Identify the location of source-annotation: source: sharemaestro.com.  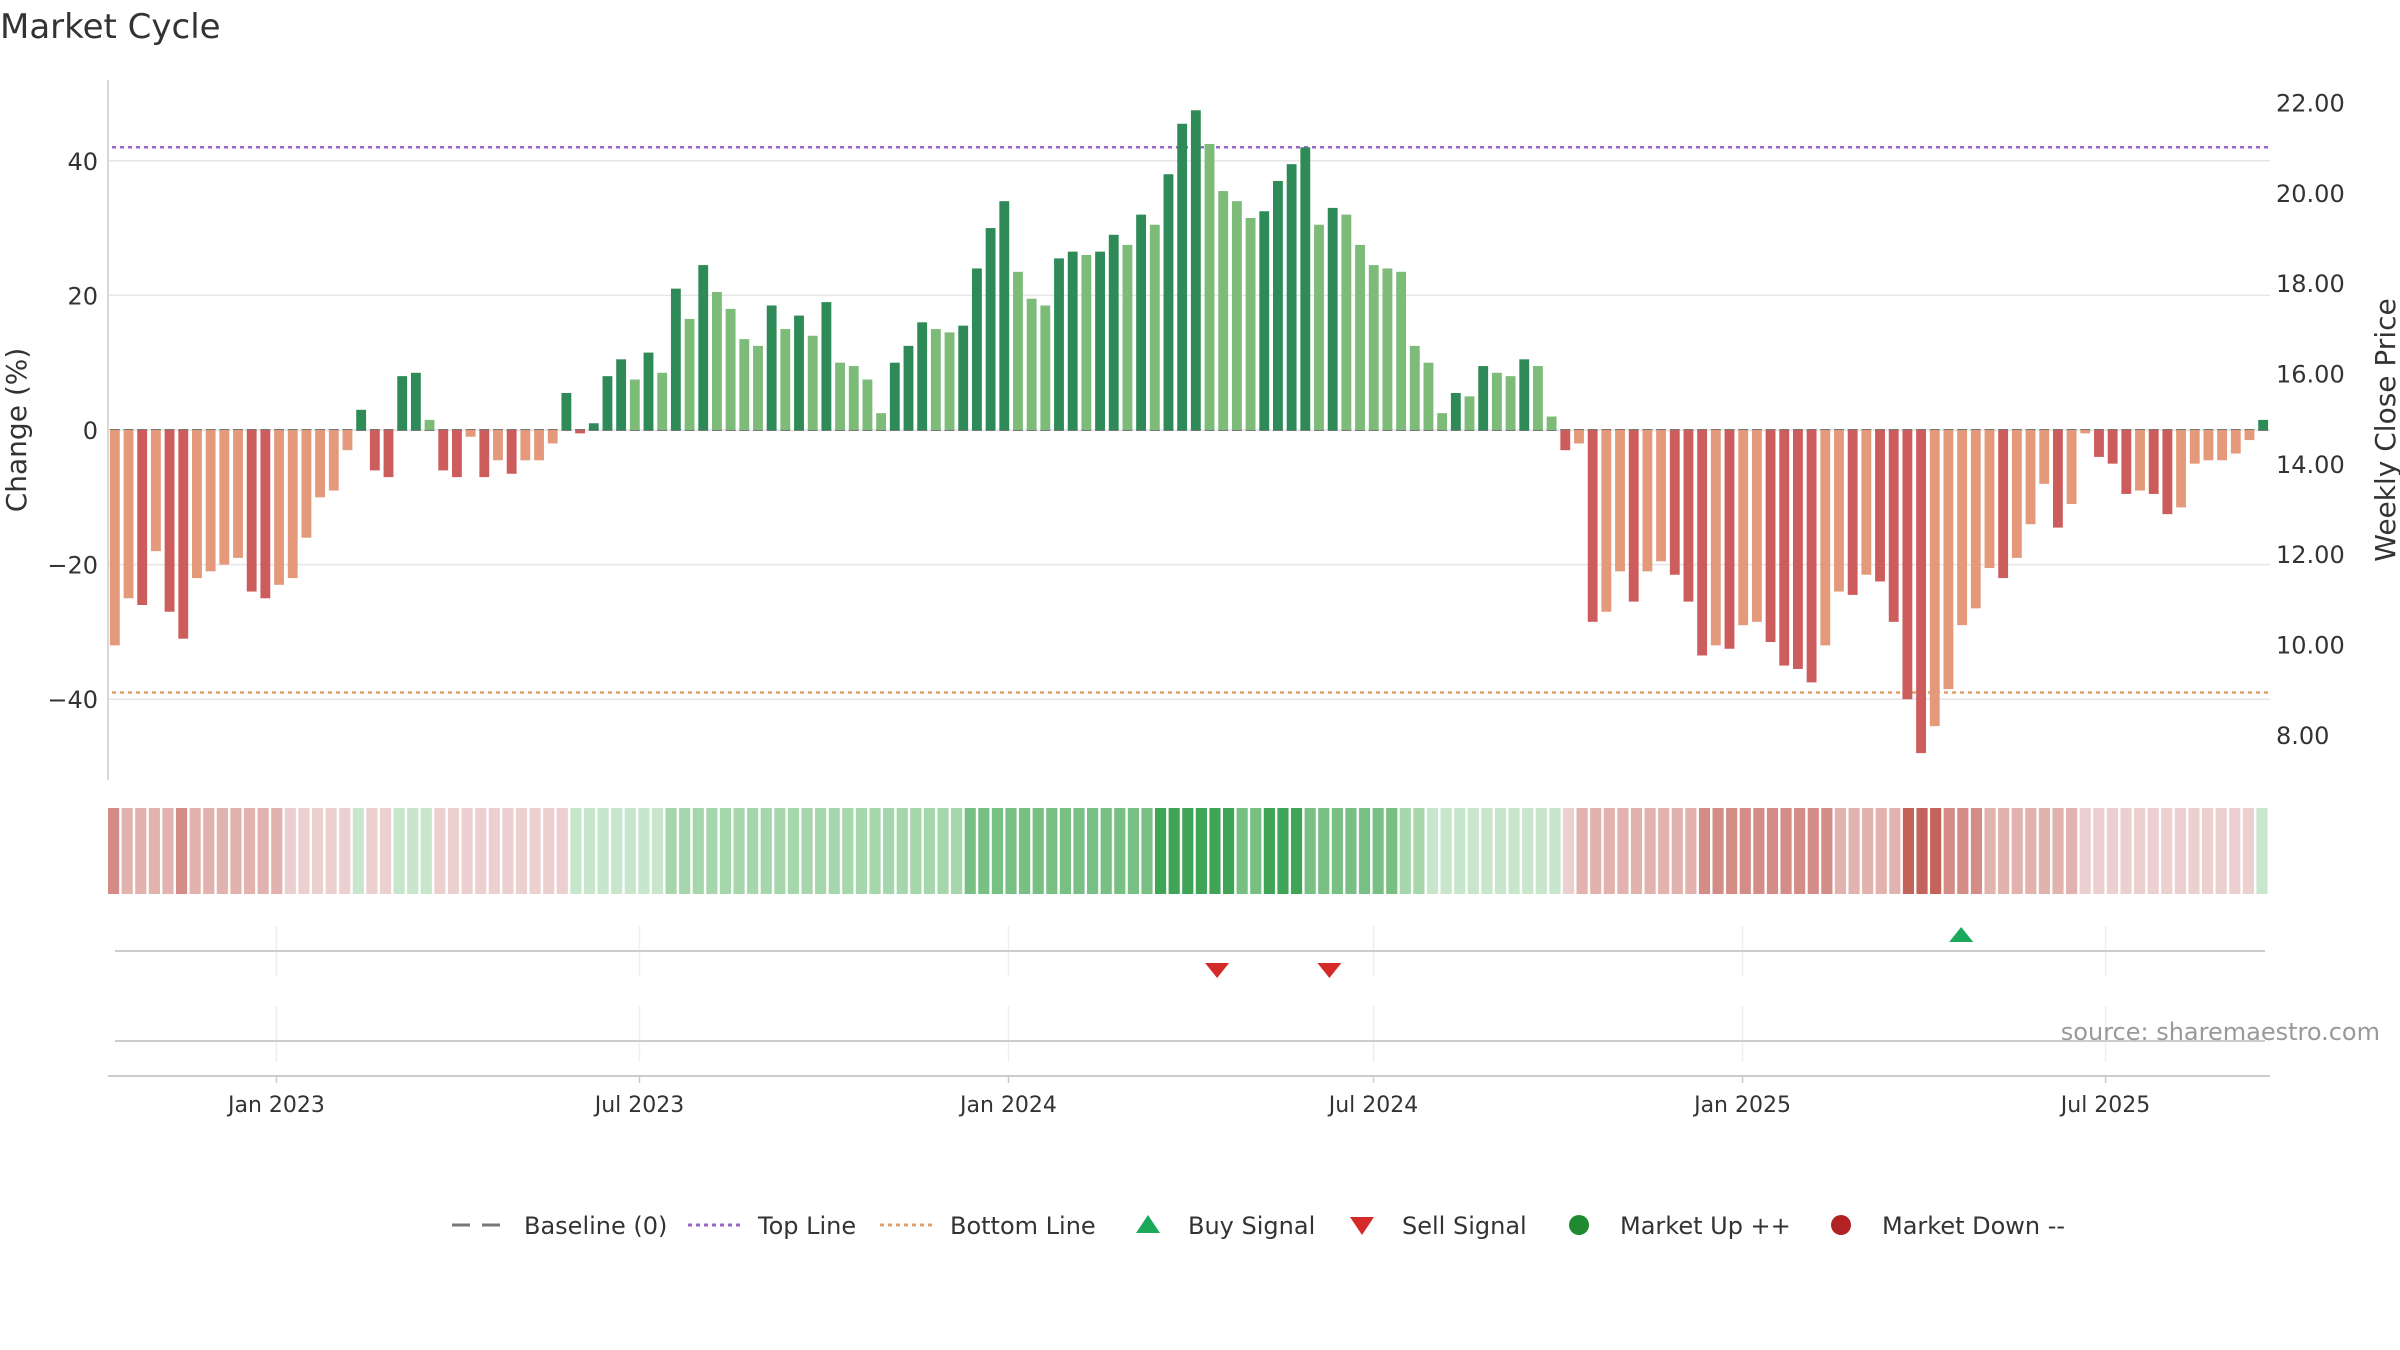
(2220, 1032).